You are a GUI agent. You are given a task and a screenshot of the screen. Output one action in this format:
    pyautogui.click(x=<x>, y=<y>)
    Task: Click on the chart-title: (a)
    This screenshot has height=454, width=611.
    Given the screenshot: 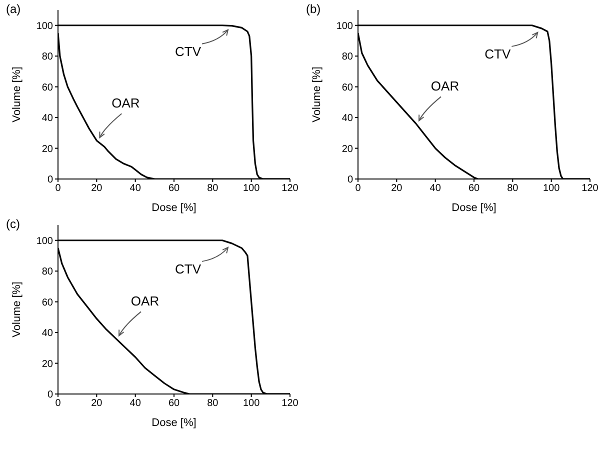 What is the action you would take?
    pyautogui.click(x=13, y=9)
    